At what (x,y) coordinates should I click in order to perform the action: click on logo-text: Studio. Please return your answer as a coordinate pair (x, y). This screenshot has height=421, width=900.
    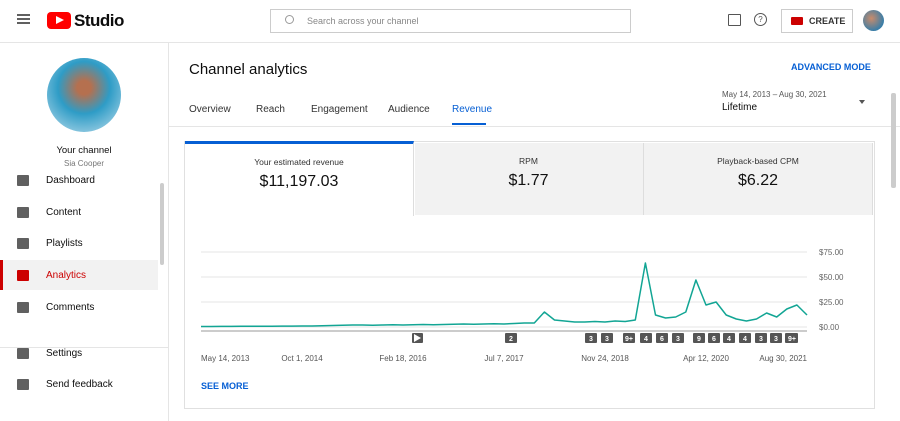
    Looking at the image, I should click on (99, 20).